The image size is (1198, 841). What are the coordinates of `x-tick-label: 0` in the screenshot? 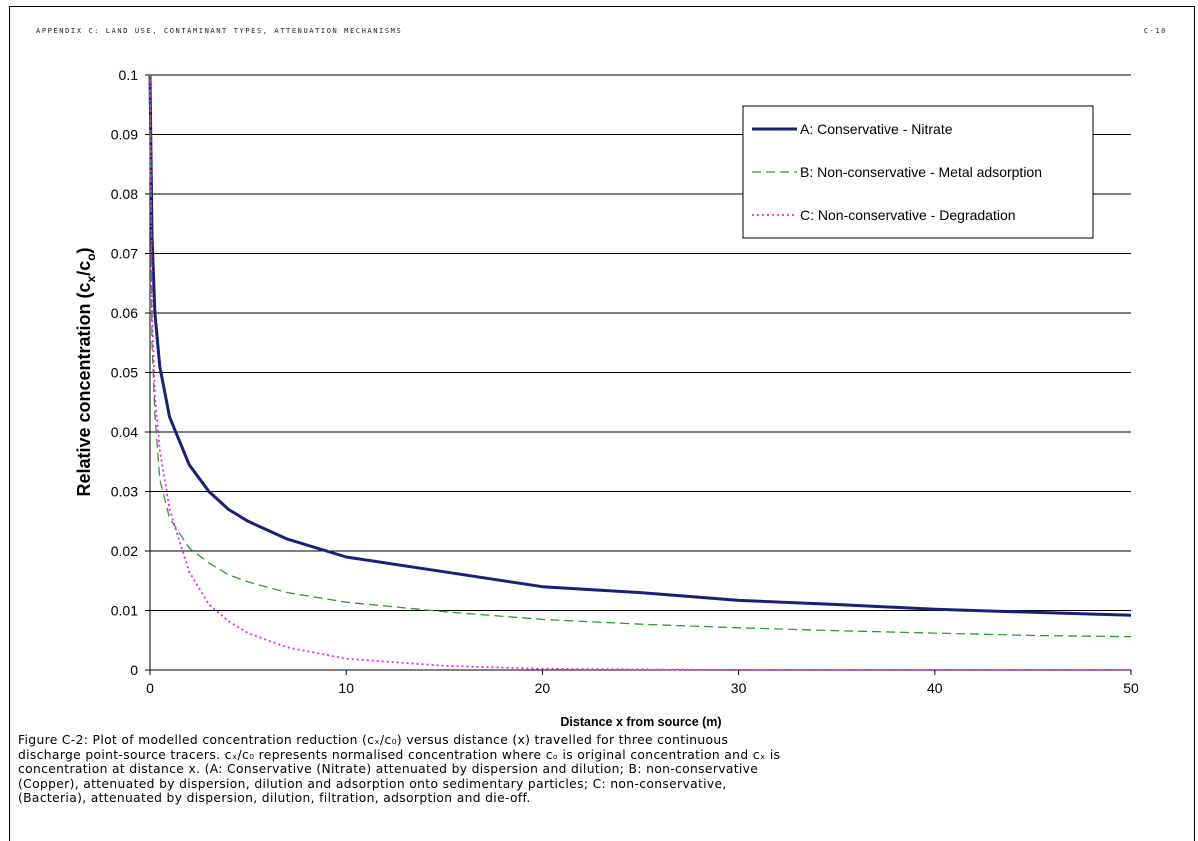 It's located at (150, 688).